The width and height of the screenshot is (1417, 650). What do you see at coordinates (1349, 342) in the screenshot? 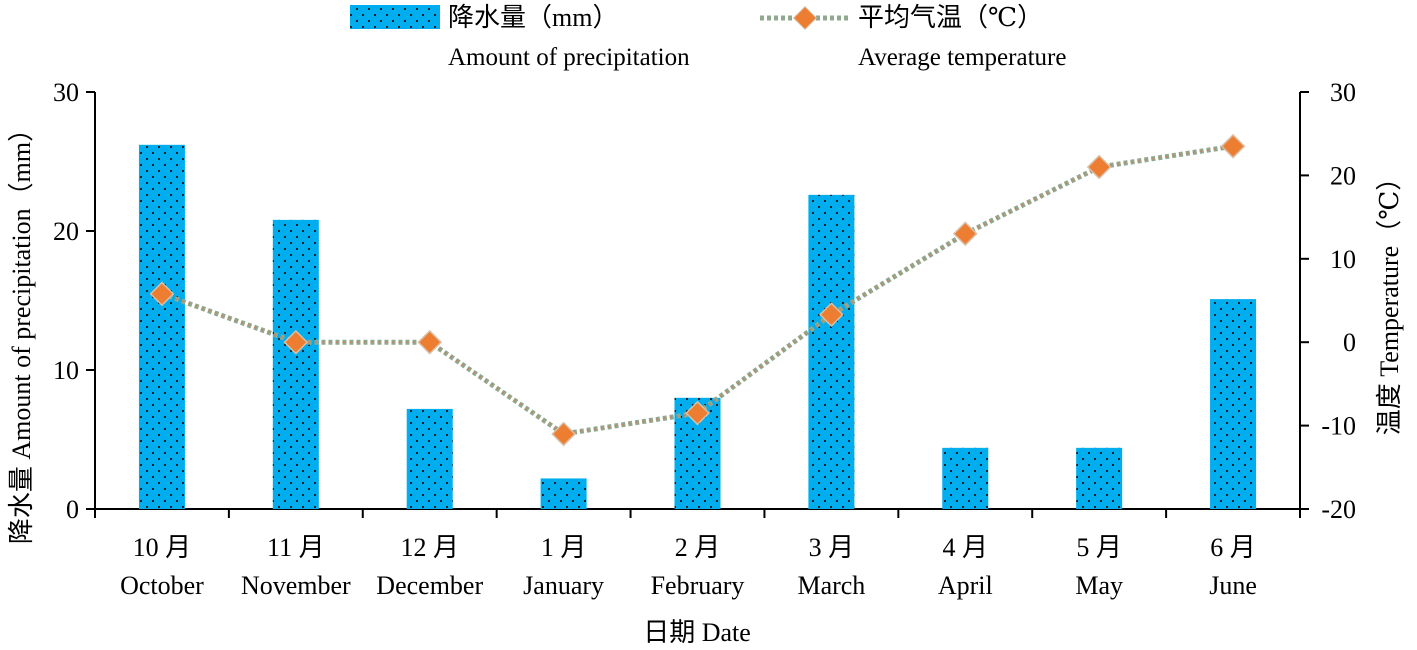
I see `right-tick-label: 0` at bounding box center [1349, 342].